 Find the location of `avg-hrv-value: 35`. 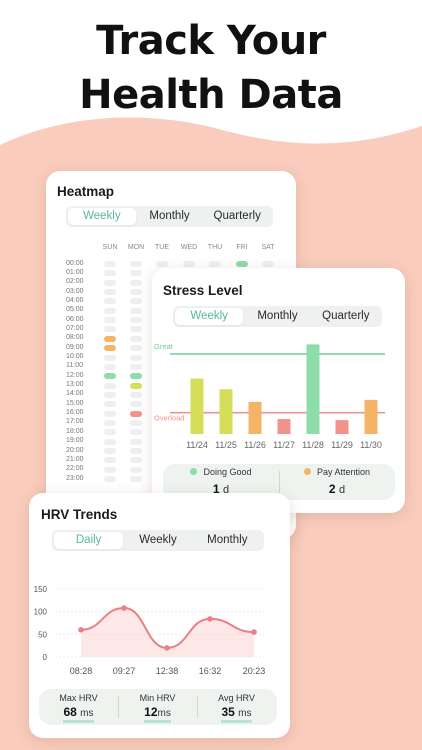

avg-hrv-value: 35 is located at coordinates (228, 712).